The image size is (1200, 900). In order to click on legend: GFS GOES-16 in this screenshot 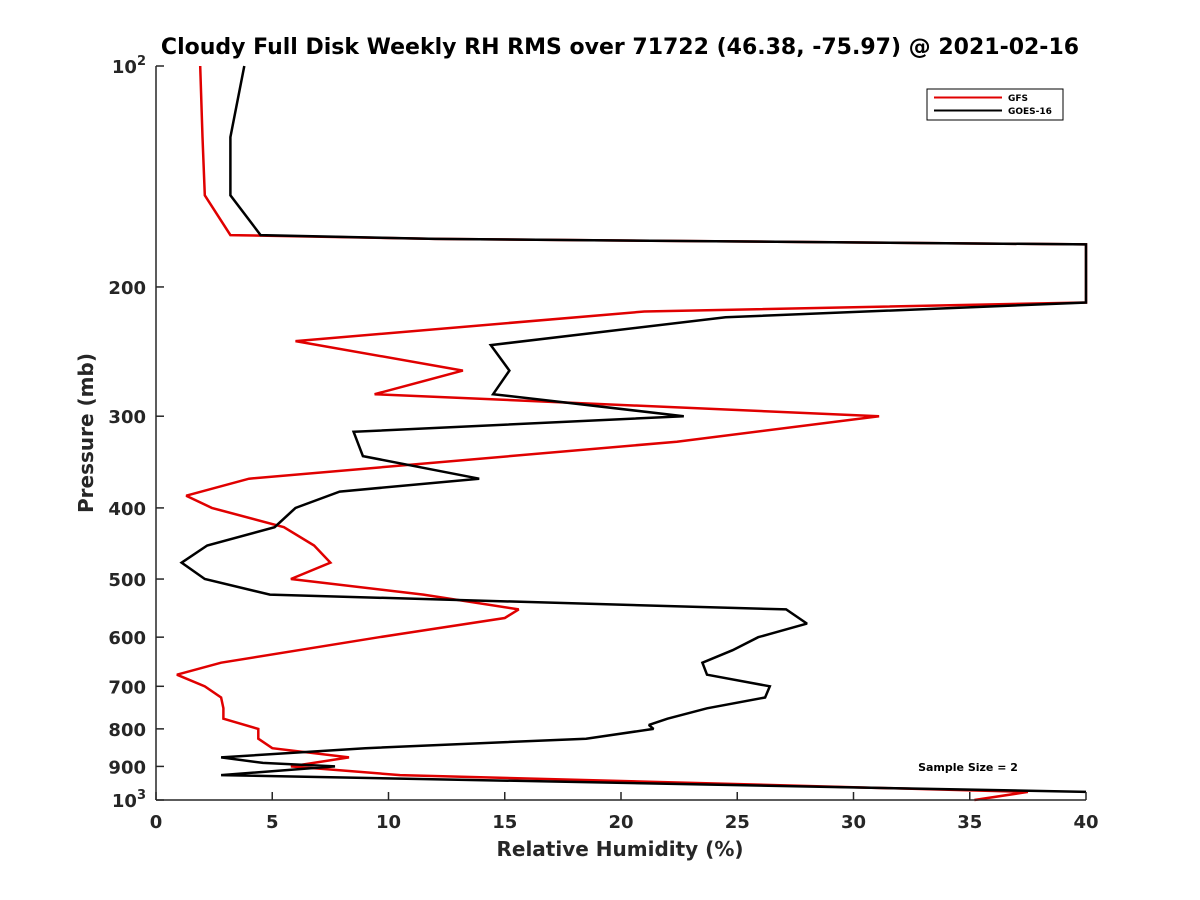, I will do `click(995, 104)`.